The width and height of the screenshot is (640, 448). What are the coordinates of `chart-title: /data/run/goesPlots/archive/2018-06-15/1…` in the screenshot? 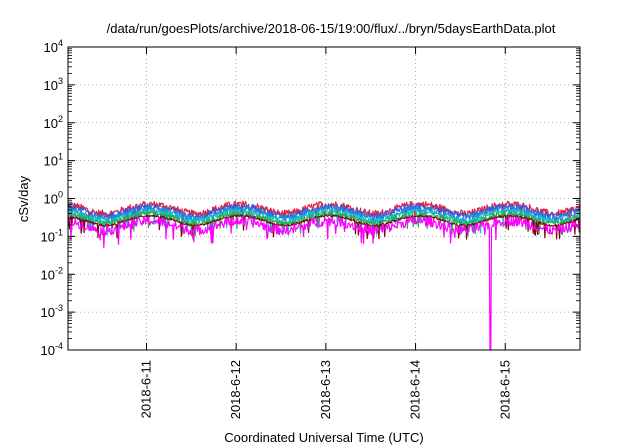 It's located at (331, 28).